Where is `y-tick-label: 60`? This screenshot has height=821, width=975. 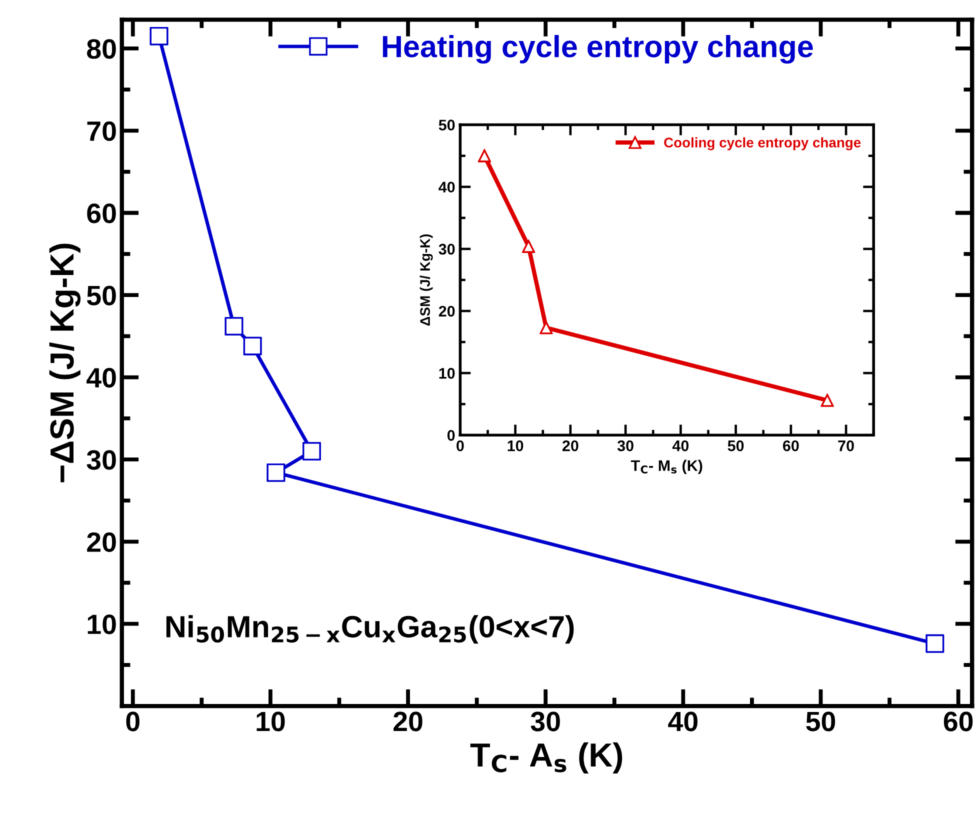 y-tick-label: 60 is located at coordinates (101, 214).